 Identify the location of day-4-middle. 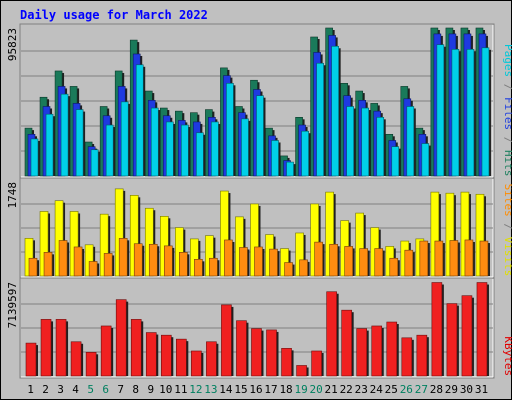
(77, 244).